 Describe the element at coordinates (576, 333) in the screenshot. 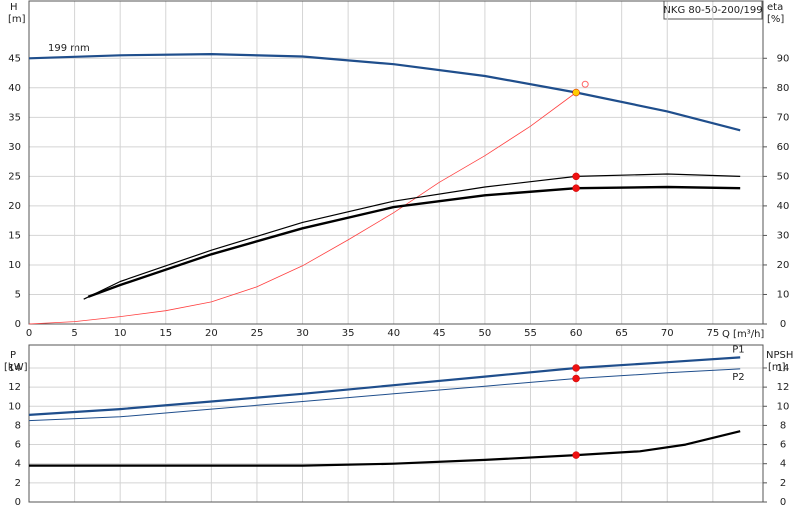

I see `x-tick-label: 60` at that location.